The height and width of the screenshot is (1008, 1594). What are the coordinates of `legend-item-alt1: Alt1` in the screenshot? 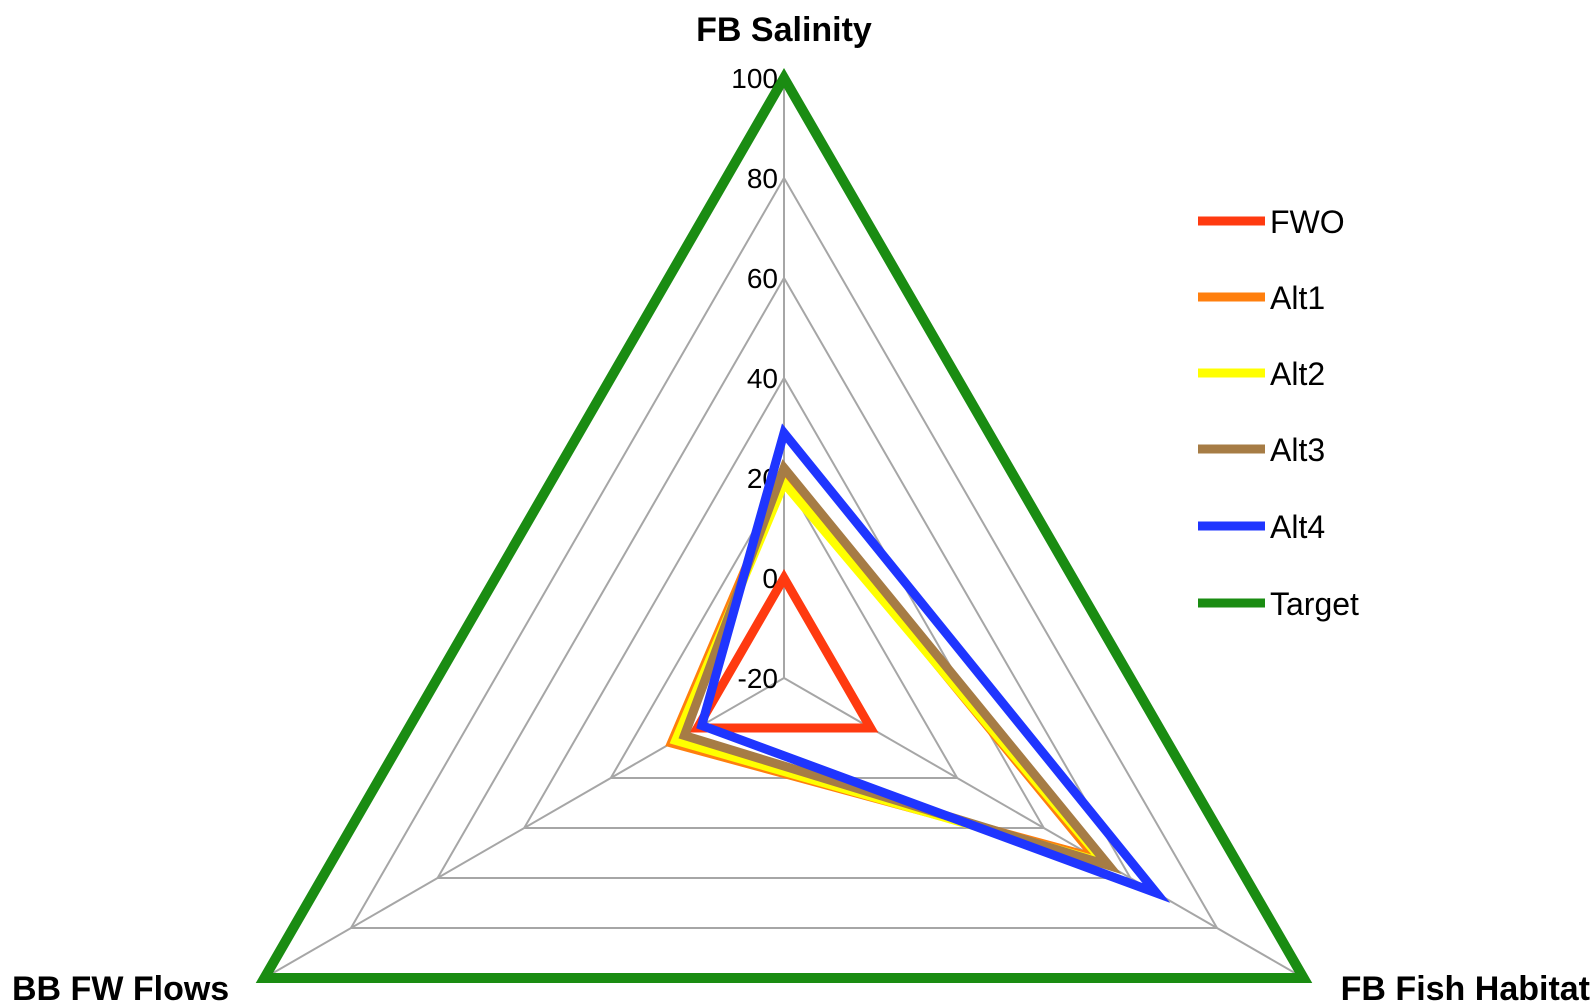 It's located at (1261, 298).